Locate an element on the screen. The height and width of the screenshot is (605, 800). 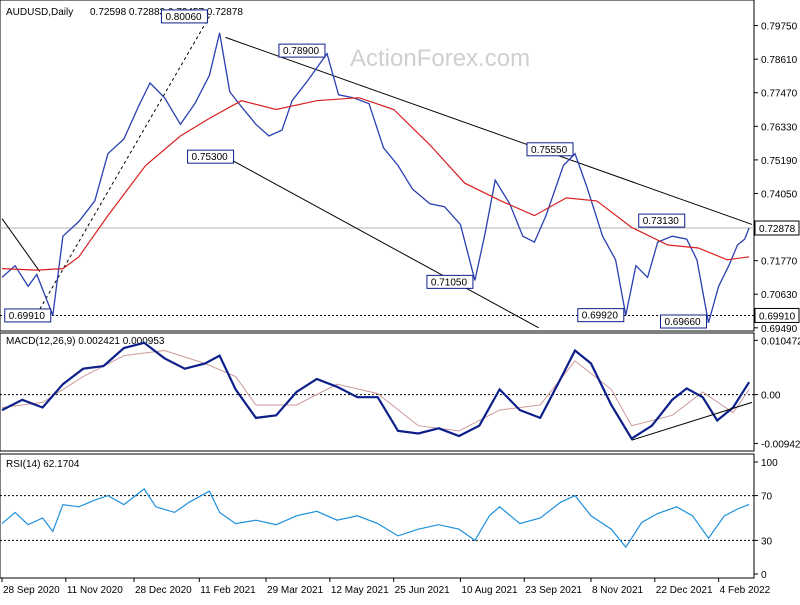
support-price-tag-label: 0.69910 is located at coordinates (777, 316).